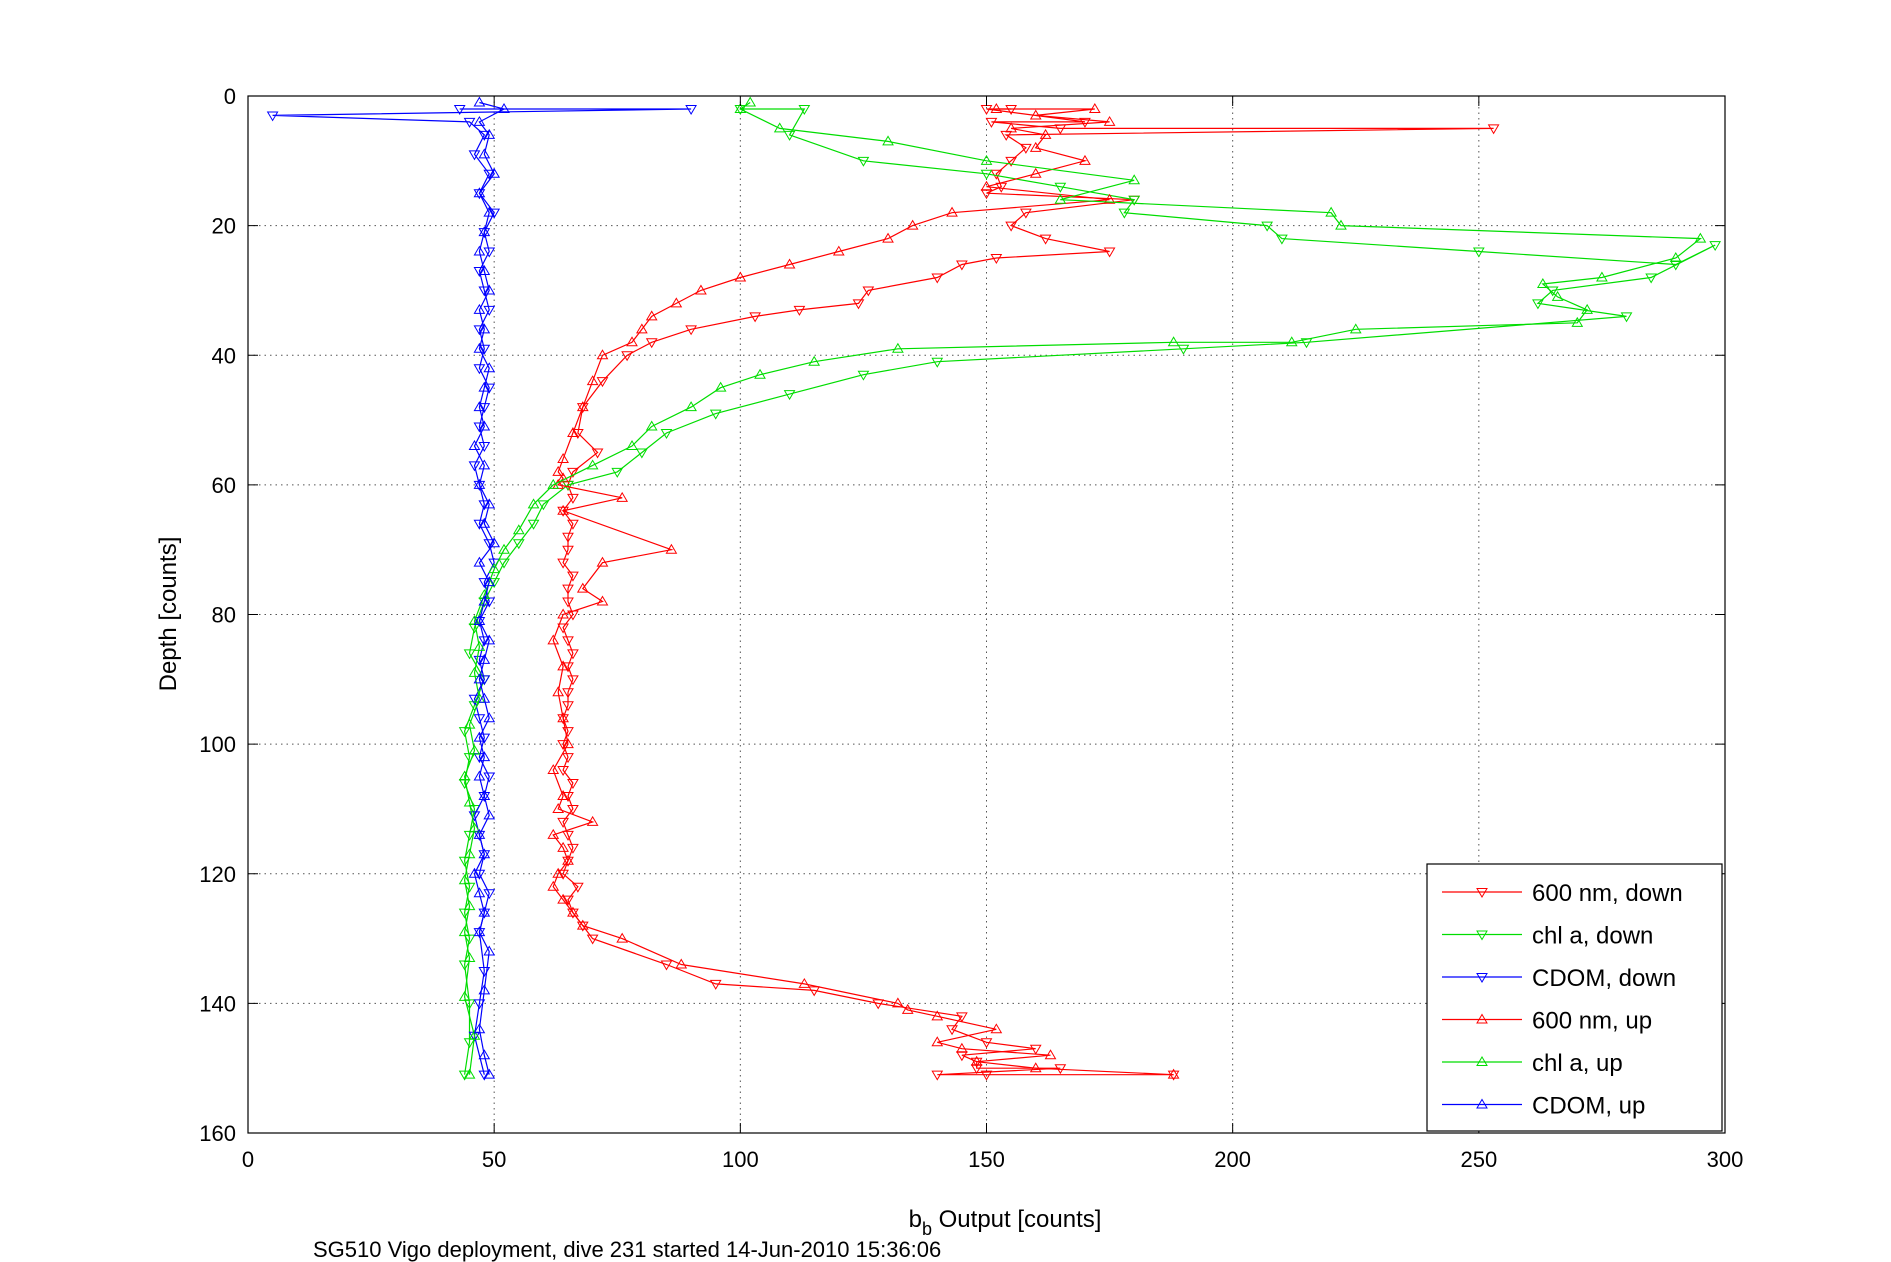  Describe the element at coordinates (217, 744) in the screenshot. I see `y-tick-label: 100` at that location.